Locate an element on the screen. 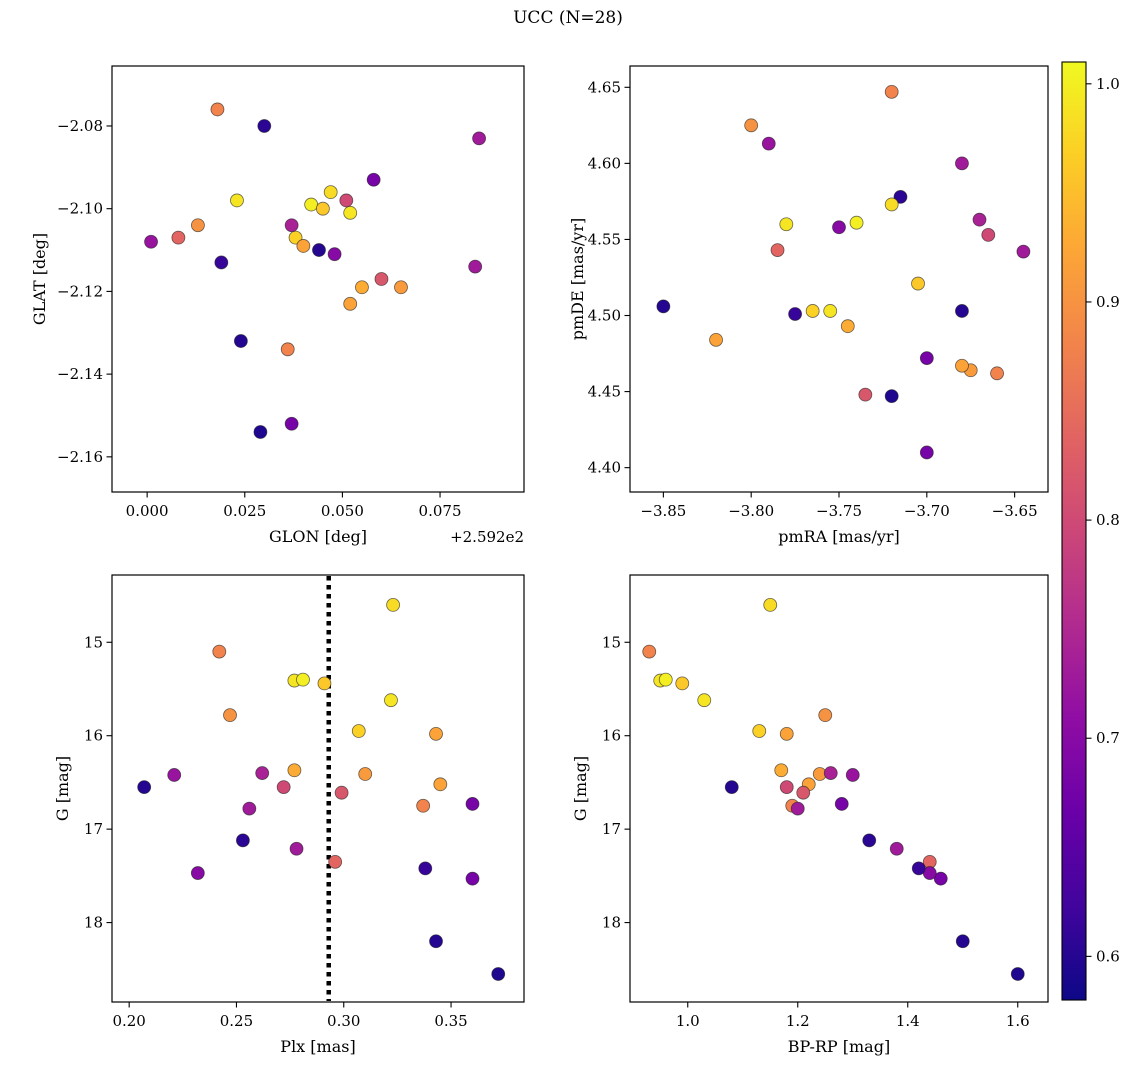 The width and height of the screenshot is (1136, 1067). x-tick-label: 0.000 is located at coordinates (147, 511).